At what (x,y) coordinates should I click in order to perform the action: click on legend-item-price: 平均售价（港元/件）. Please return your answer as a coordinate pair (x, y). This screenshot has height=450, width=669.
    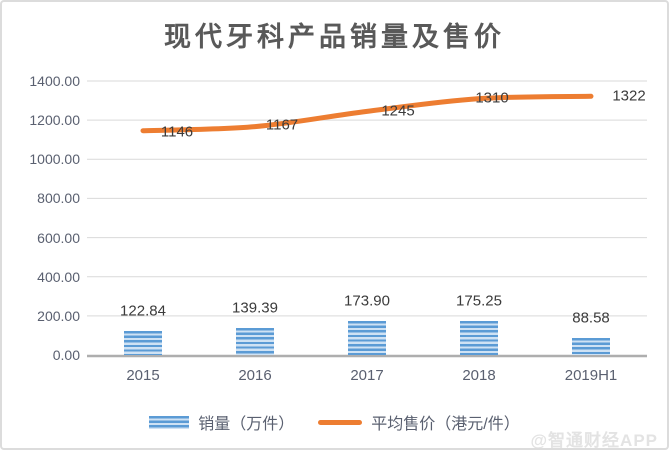
    Looking at the image, I should click on (419, 422).